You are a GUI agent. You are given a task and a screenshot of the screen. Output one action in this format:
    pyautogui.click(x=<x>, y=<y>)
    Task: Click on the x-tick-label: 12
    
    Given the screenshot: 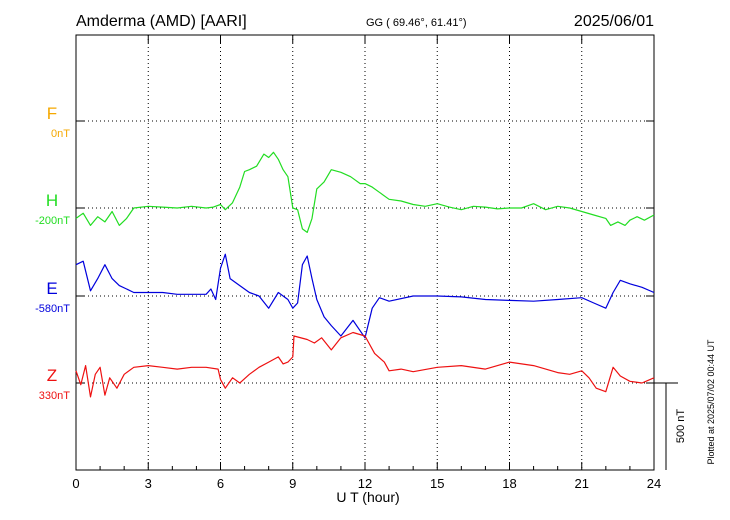 What is the action you would take?
    pyautogui.click(x=365, y=483)
    